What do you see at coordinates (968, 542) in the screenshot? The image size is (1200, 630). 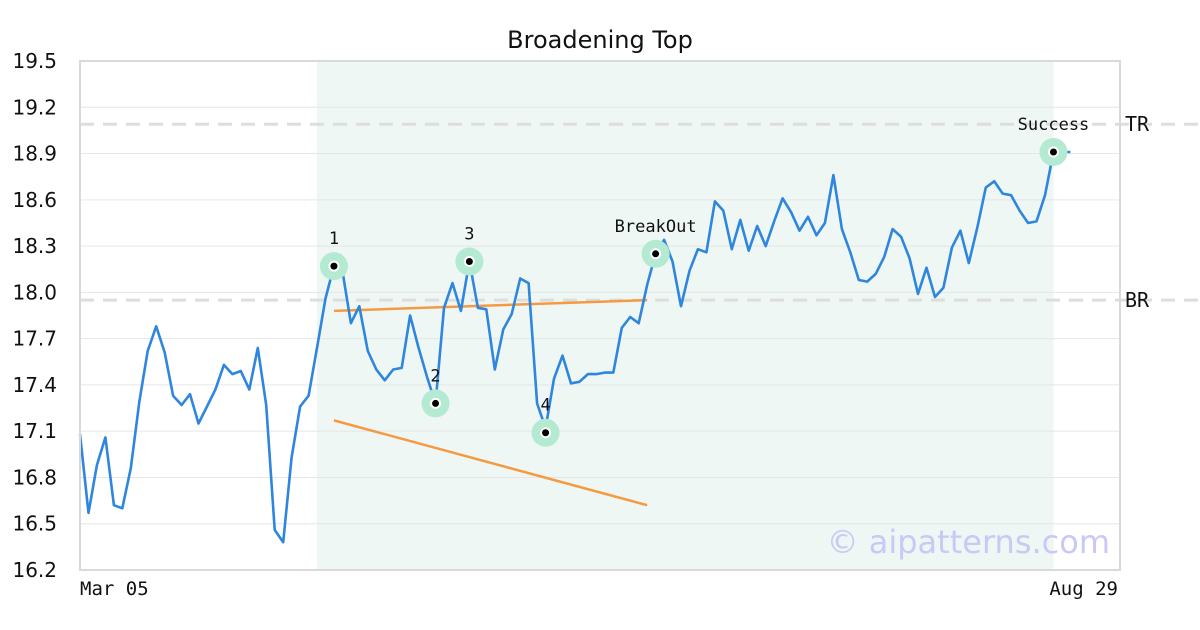 I see `watermark: © aipatterns.com` at bounding box center [968, 542].